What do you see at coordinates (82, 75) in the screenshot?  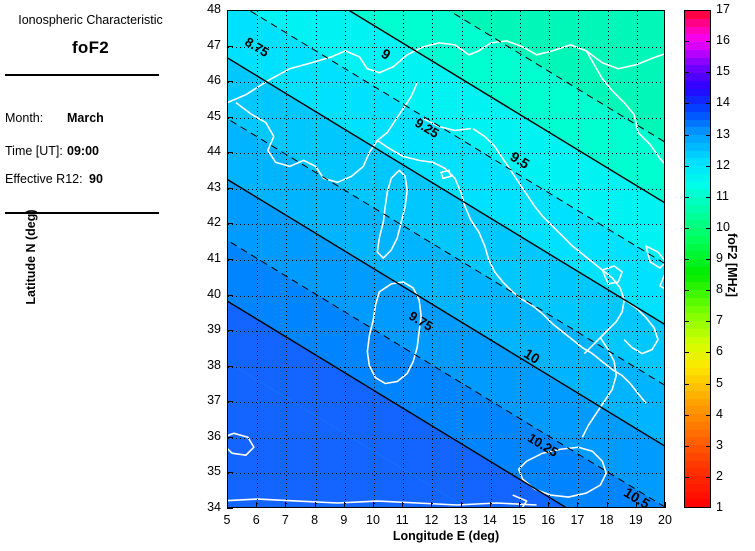 I see `divider-top` at bounding box center [82, 75].